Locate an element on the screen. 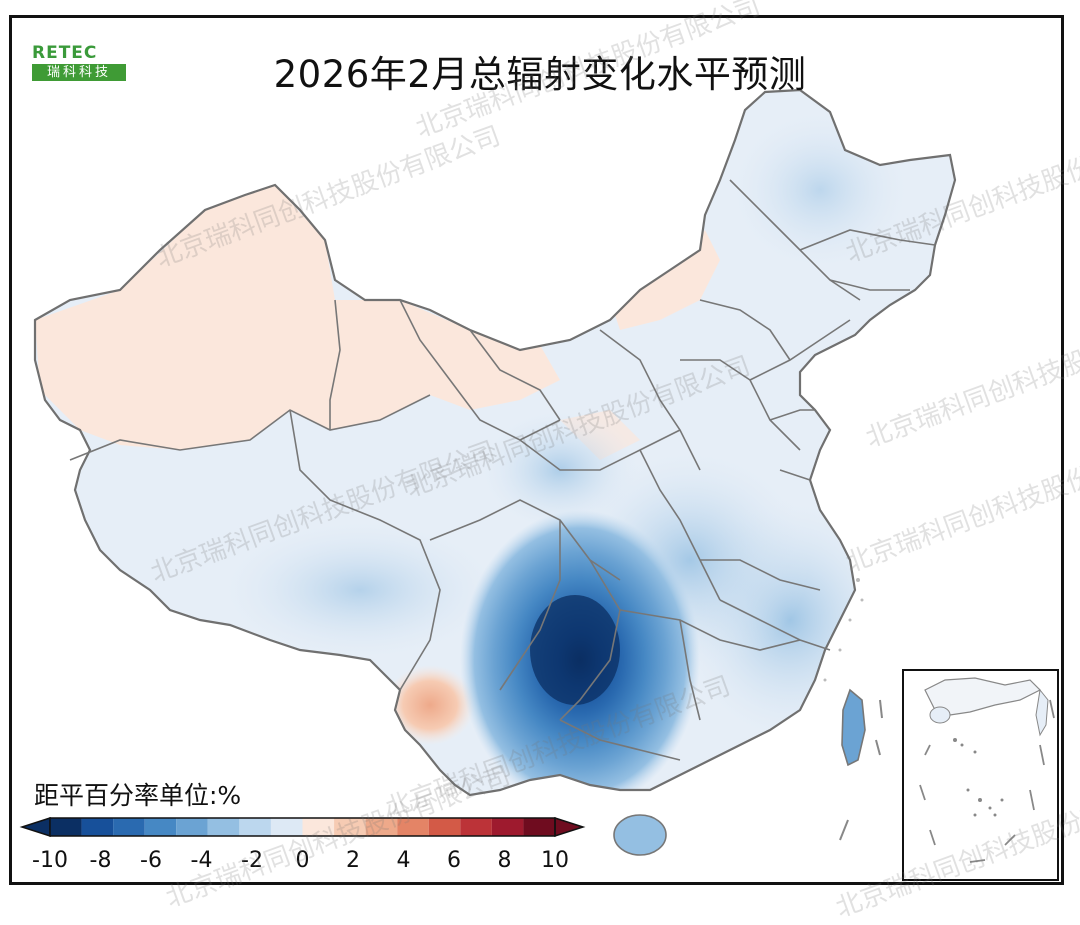  legend-title: 距平百分率单位:% is located at coordinates (138, 795).